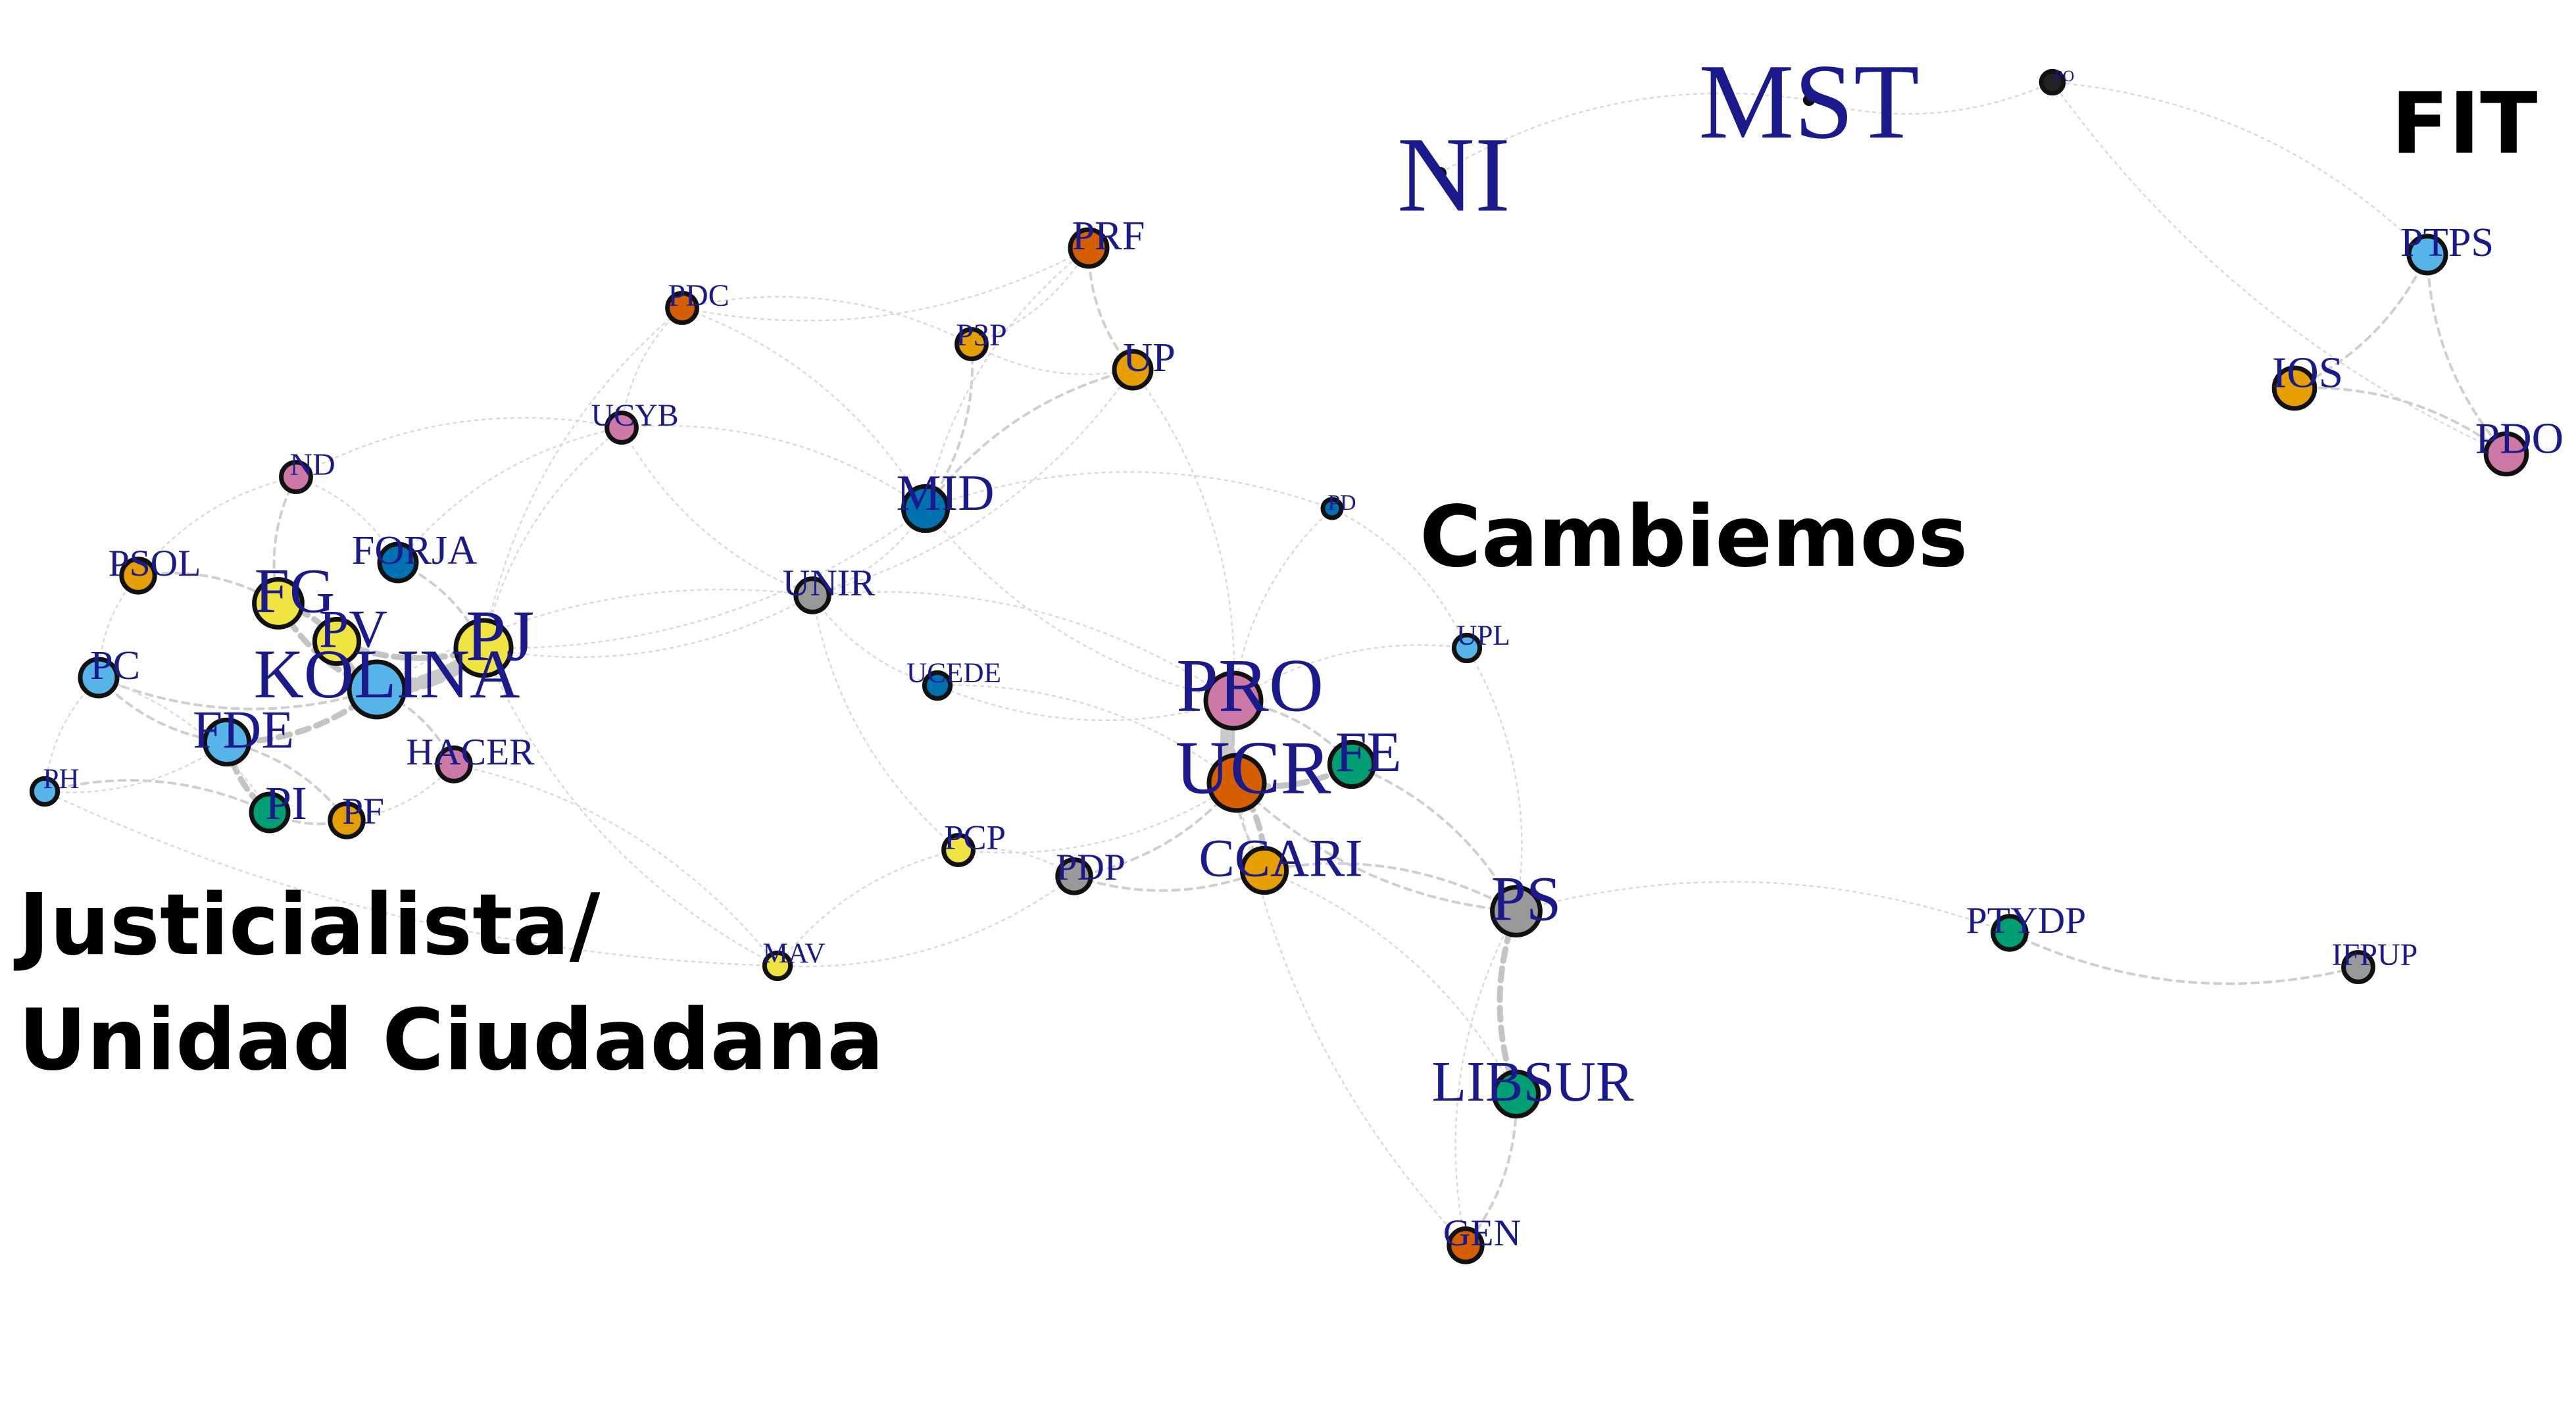 Image resolution: width=2576 pixels, height=1421 pixels. I want to click on edge-ucede-pro, so click(1085, 703).